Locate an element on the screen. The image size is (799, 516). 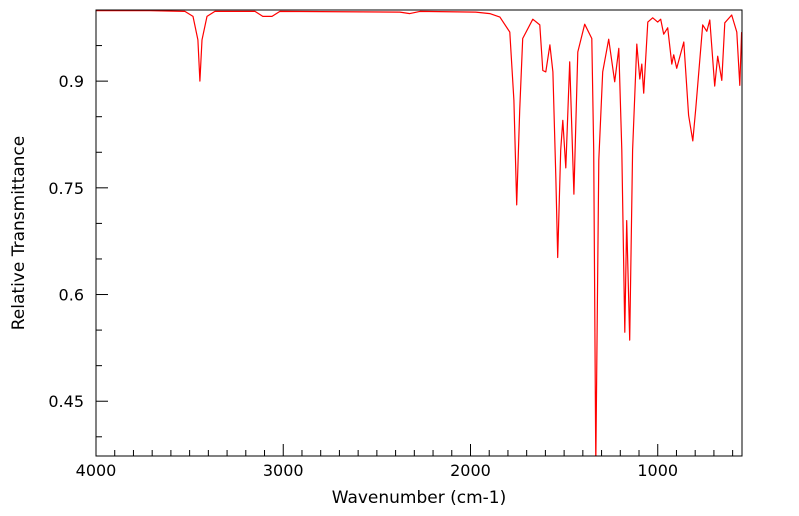
y-tick-label: 0.9 is located at coordinates (71, 81).